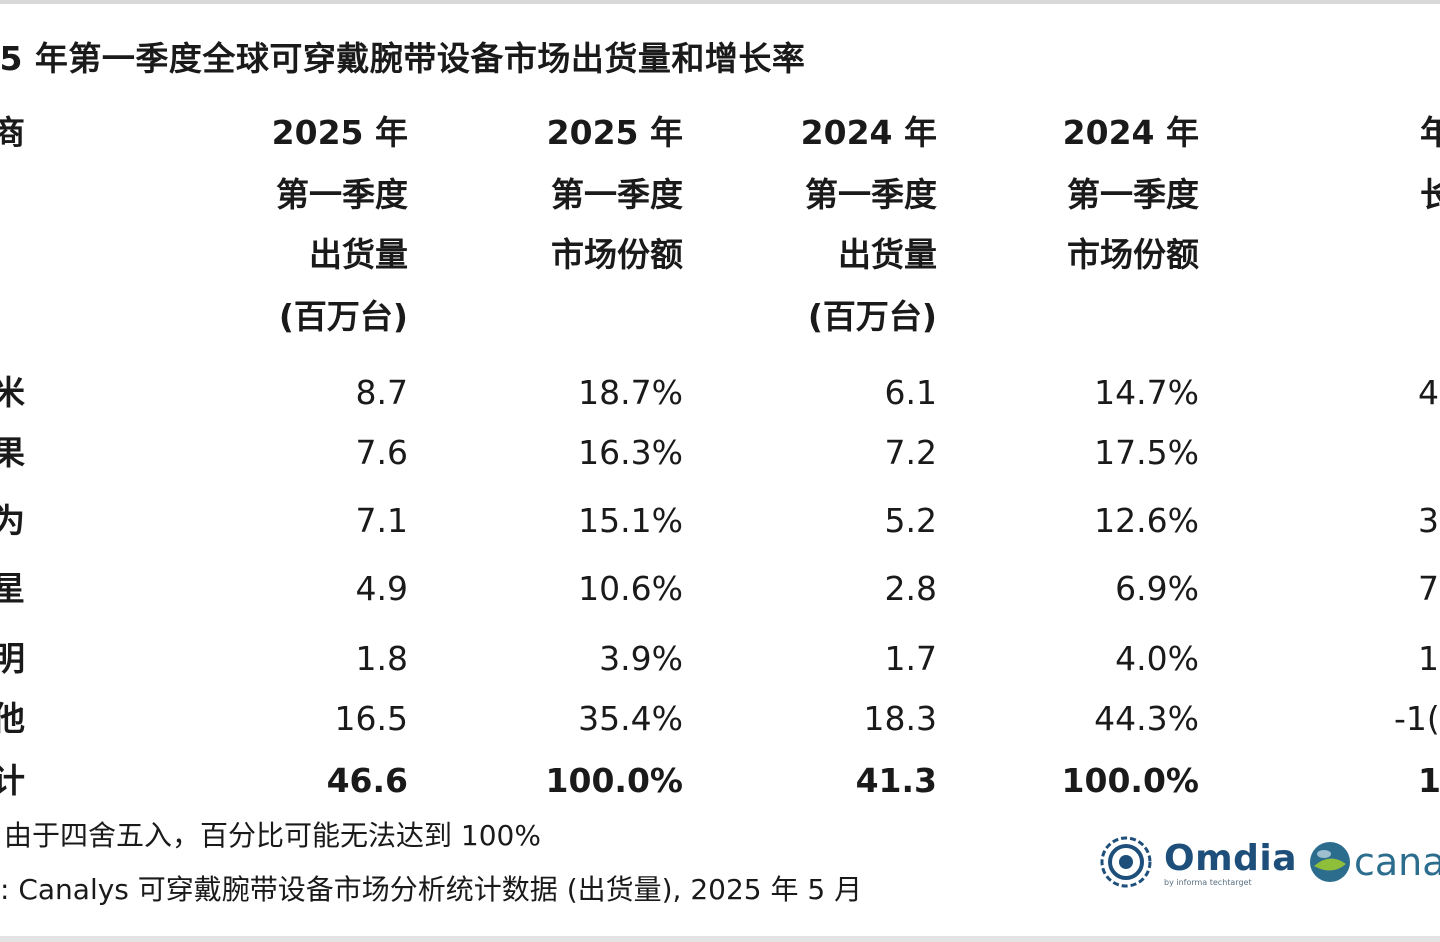  Describe the element at coordinates (1126, 862) in the screenshot. I see `omdia-mark-icon` at that location.